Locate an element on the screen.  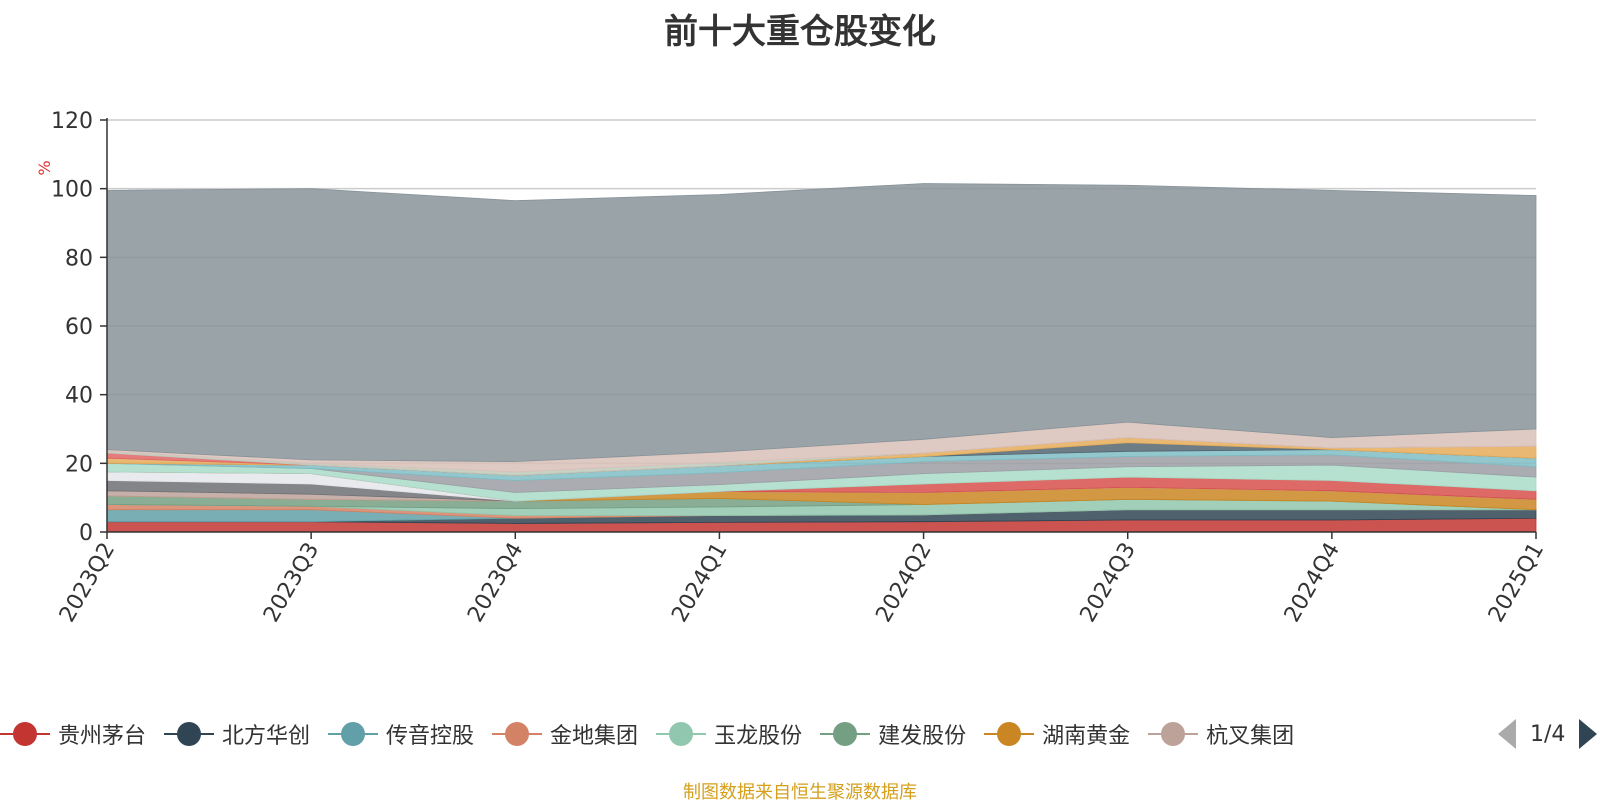
legend-item: 杭叉集团 is located at coordinates (1221, 734).